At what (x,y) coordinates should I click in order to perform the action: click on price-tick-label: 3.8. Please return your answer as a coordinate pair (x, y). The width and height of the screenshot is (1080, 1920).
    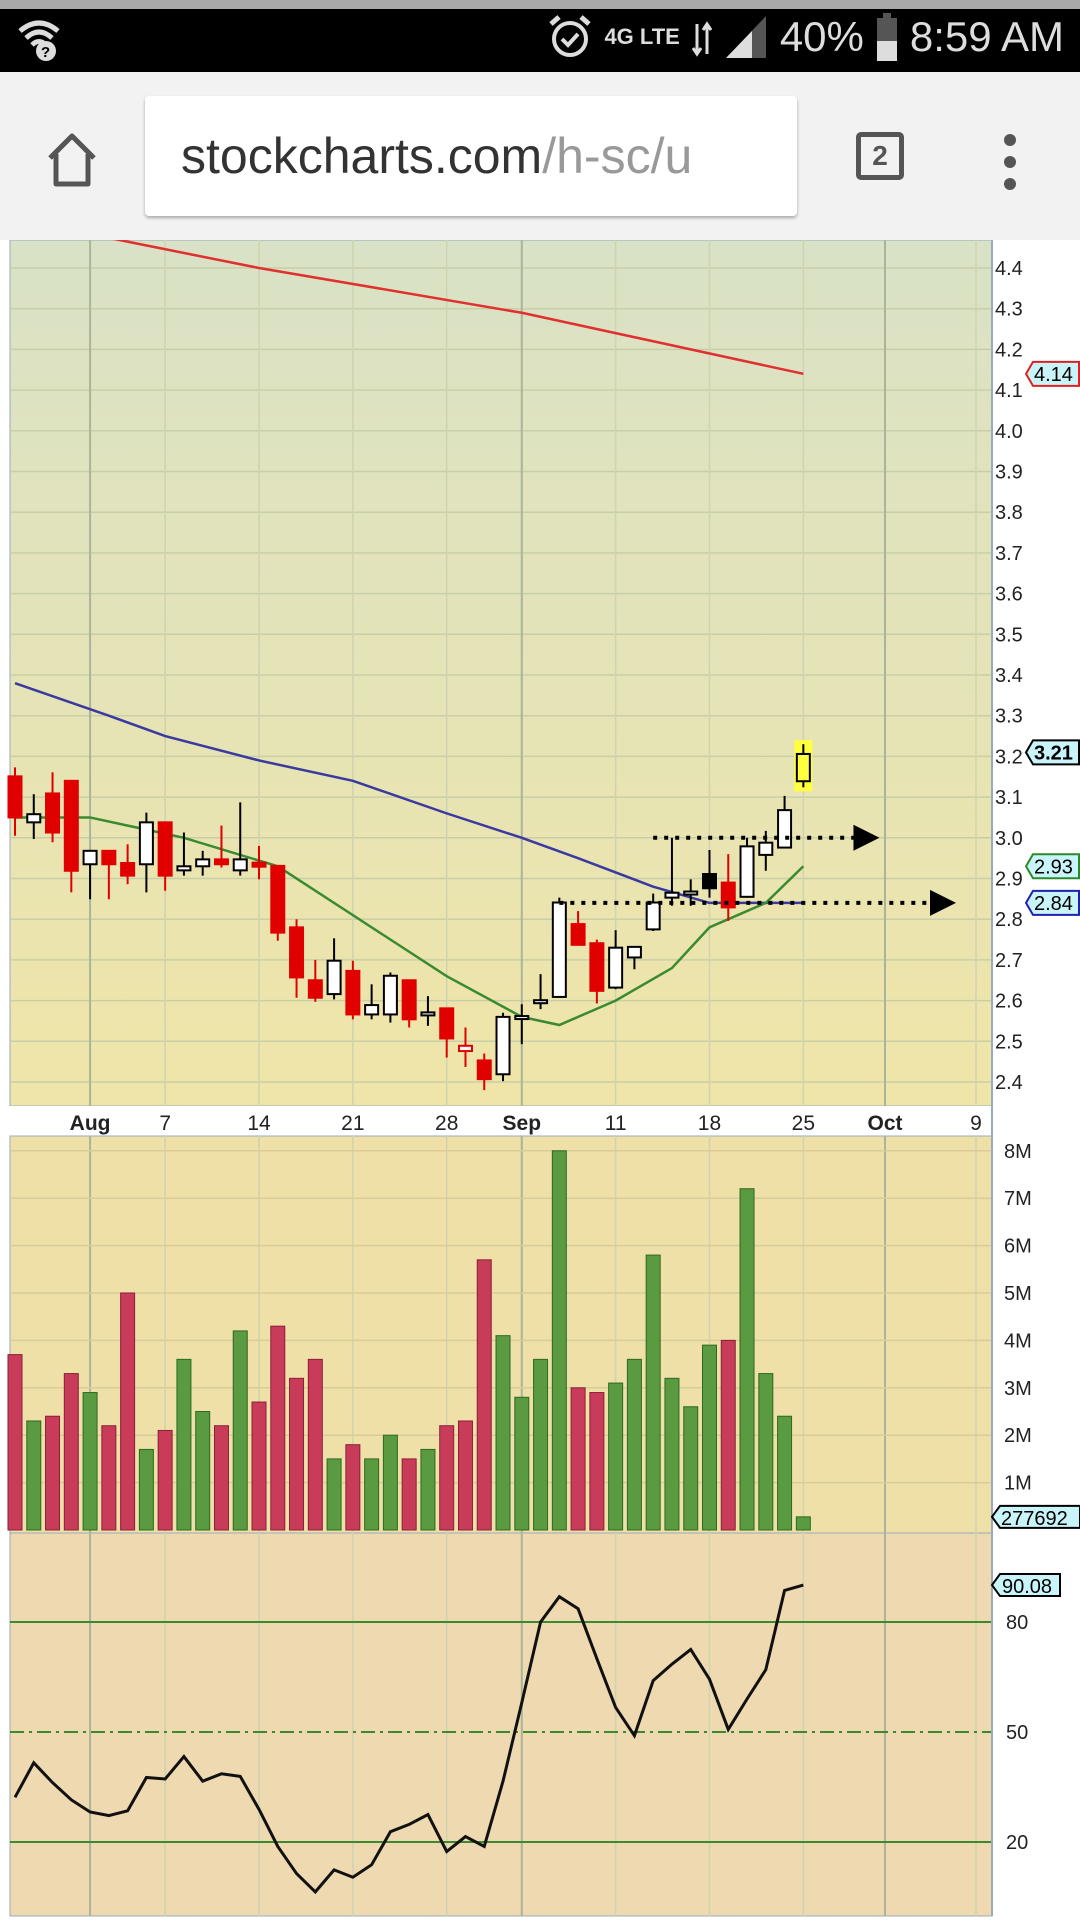
    Looking at the image, I should click on (1009, 513).